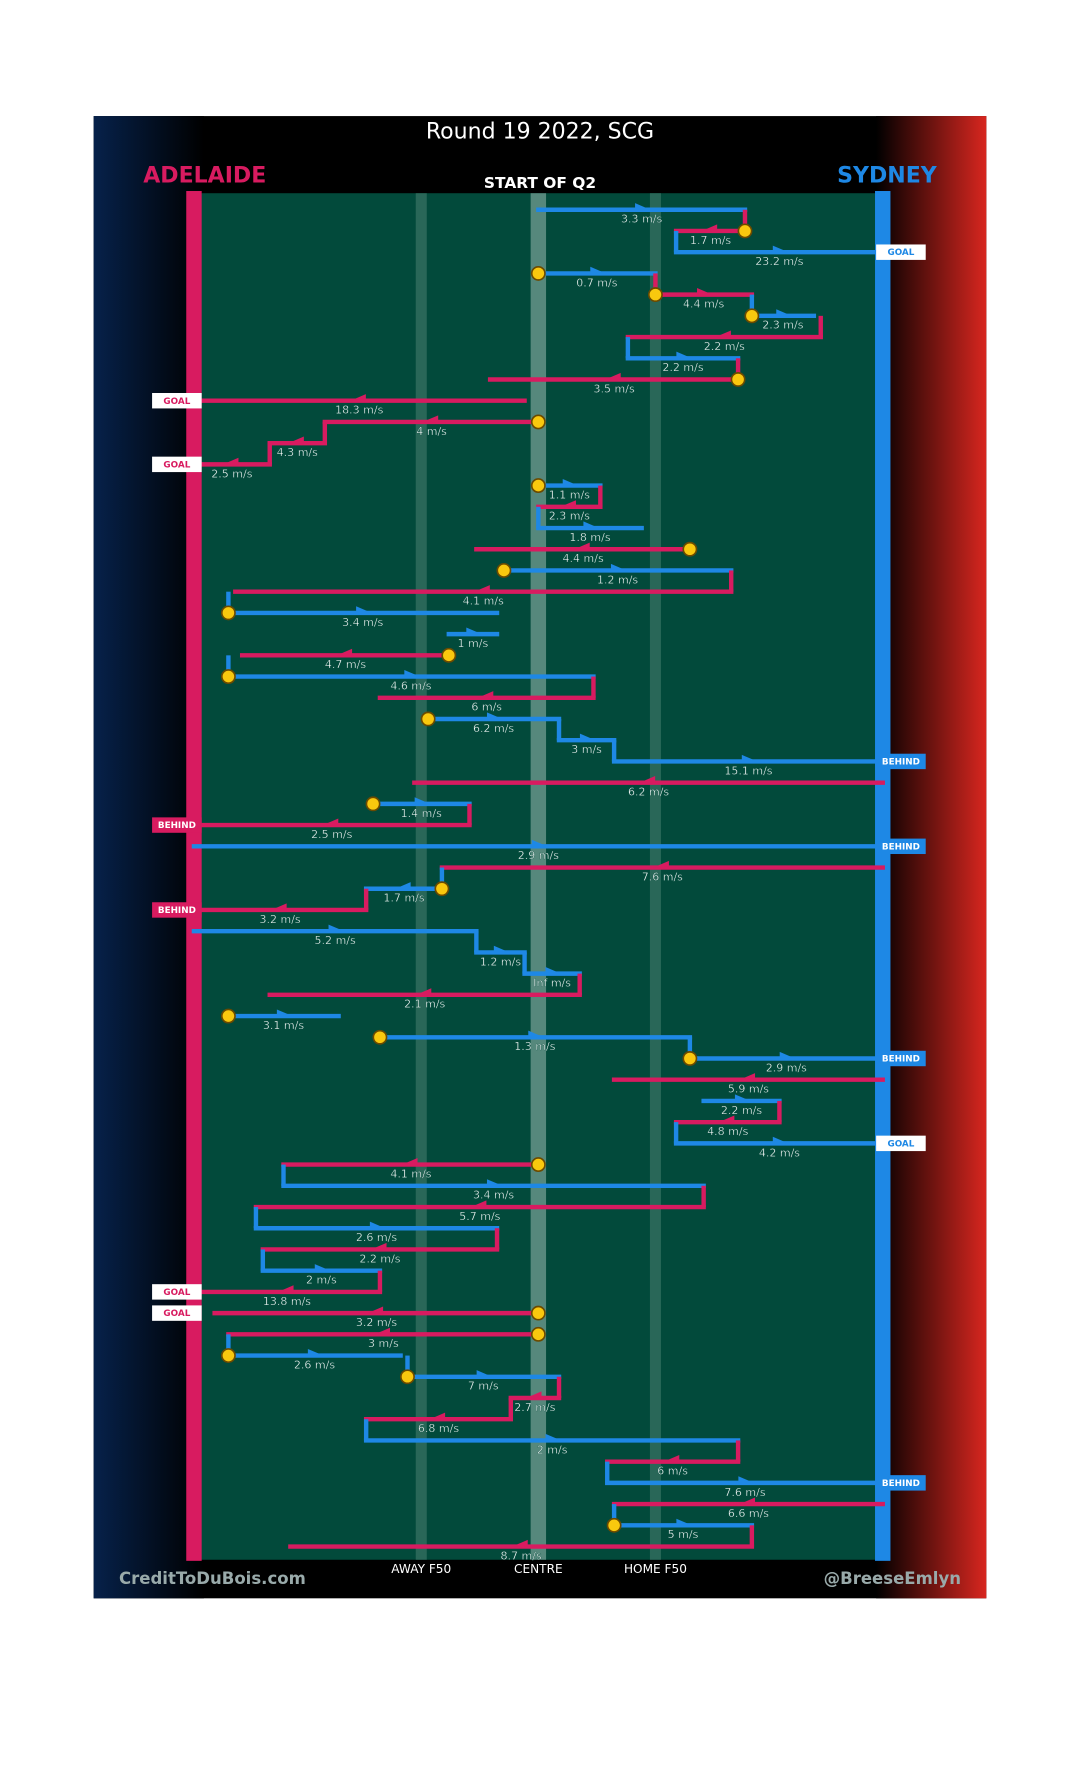  What do you see at coordinates (748, 1513) in the screenshot?
I see `speed-label: 6.6 m/s` at bounding box center [748, 1513].